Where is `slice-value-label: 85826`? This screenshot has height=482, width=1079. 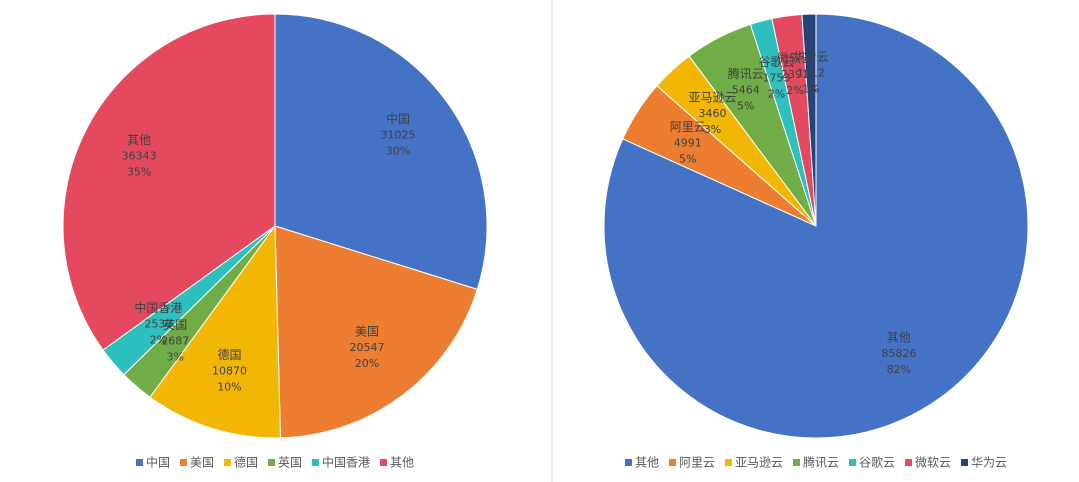
slice-value-label: 85826 is located at coordinates (898, 353).